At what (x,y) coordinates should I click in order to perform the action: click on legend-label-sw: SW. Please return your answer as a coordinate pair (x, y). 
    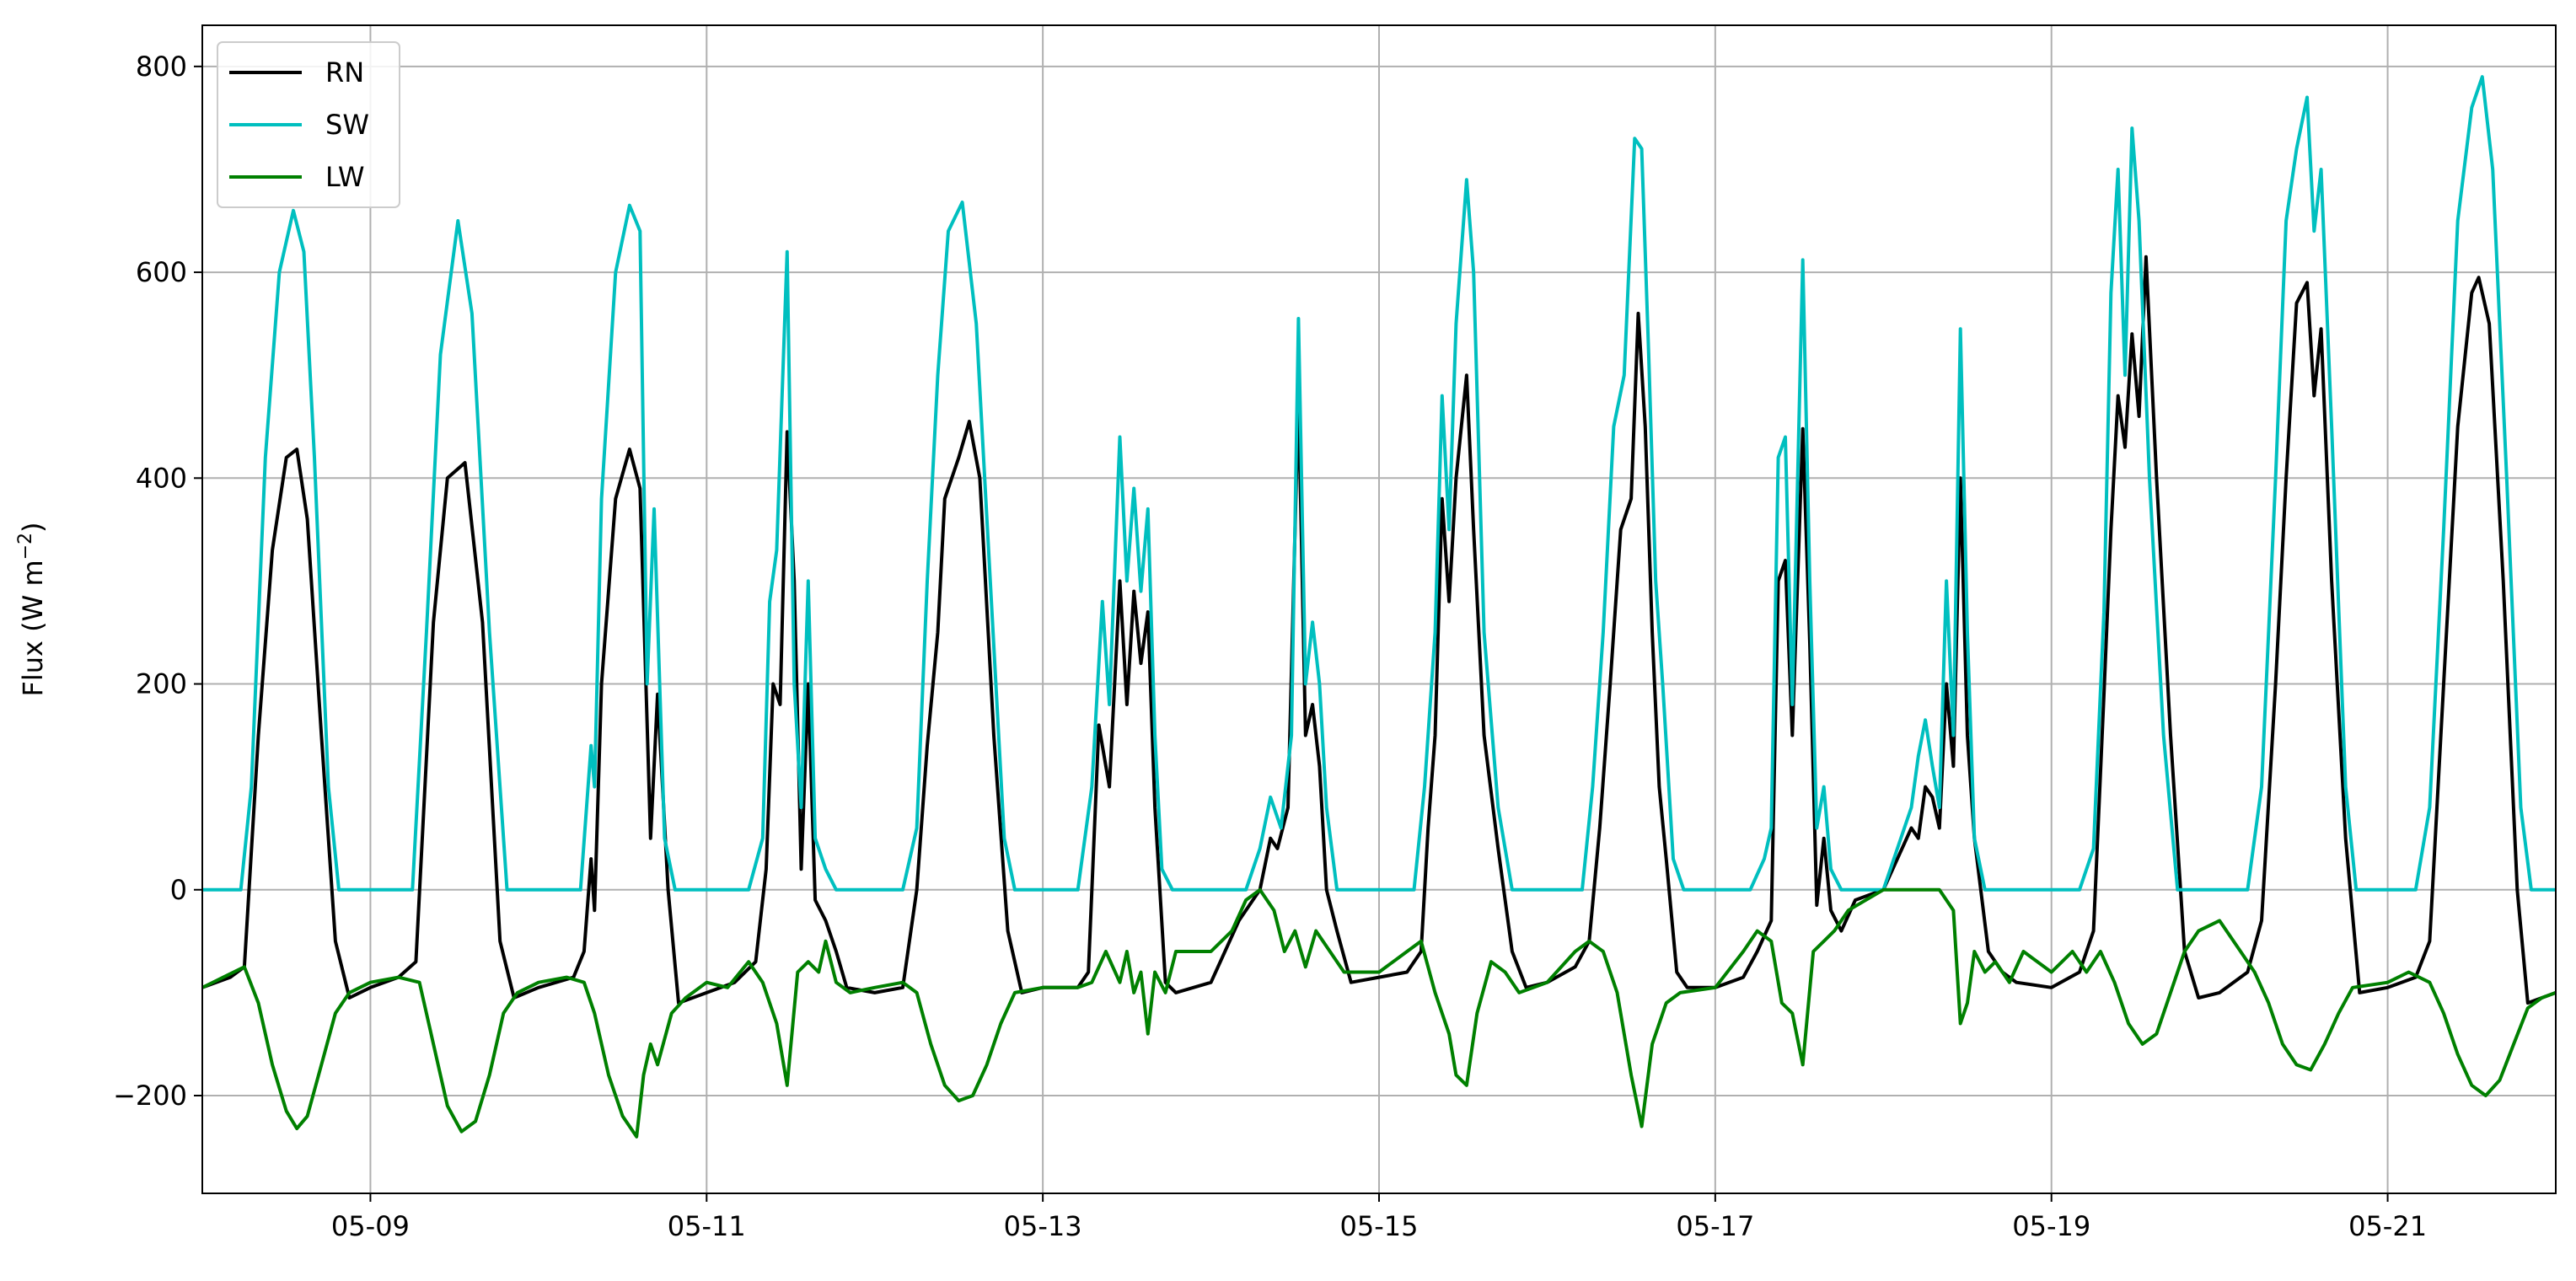
    Looking at the image, I should click on (347, 125).